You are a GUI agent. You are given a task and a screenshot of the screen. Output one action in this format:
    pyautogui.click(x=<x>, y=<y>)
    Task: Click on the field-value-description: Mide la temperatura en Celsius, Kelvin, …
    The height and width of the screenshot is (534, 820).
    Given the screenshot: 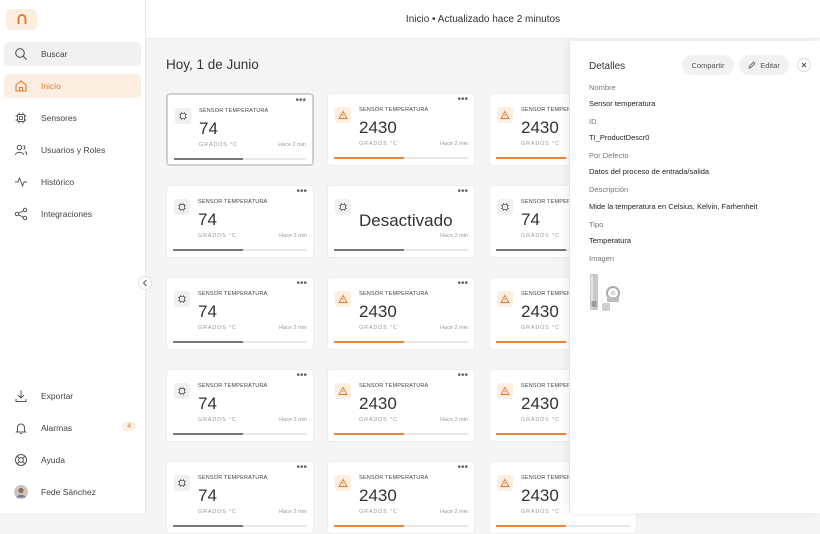 What is the action you would take?
    pyautogui.click(x=673, y=206)
    